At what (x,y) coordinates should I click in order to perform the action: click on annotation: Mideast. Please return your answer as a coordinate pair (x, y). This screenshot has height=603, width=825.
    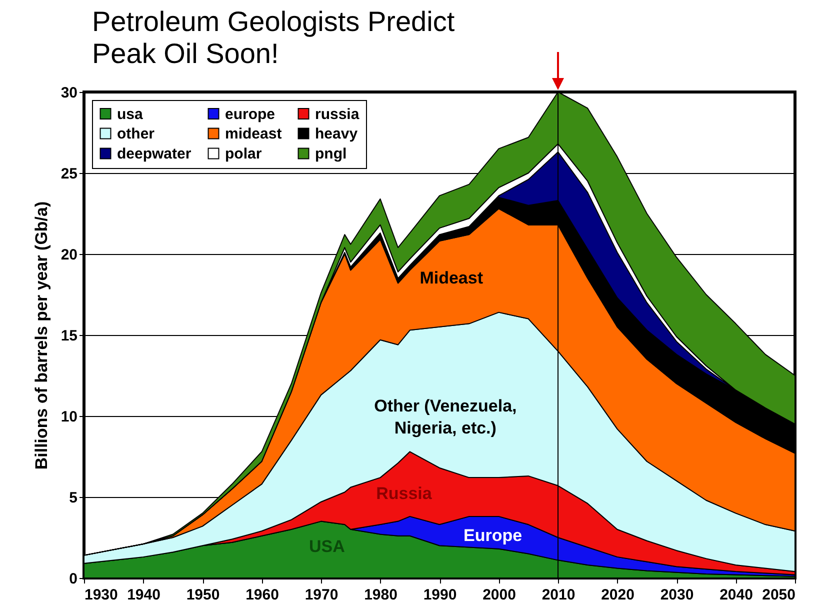
    Looking at the image, I should click on (452, 278).